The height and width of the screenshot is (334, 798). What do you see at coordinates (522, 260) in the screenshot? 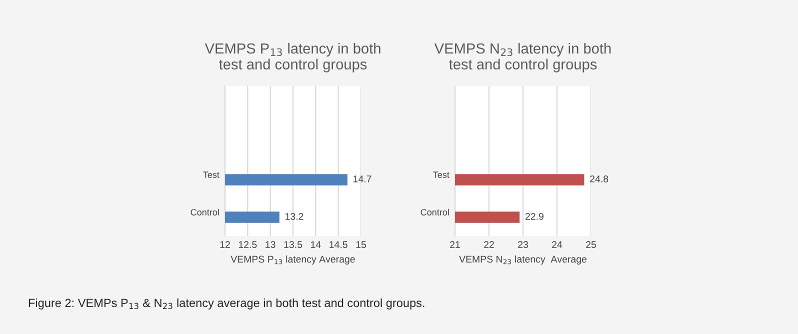
I see `x-axis-title: VEMPS N$_{23}$ latency Average` at bounding box center [522, 260].